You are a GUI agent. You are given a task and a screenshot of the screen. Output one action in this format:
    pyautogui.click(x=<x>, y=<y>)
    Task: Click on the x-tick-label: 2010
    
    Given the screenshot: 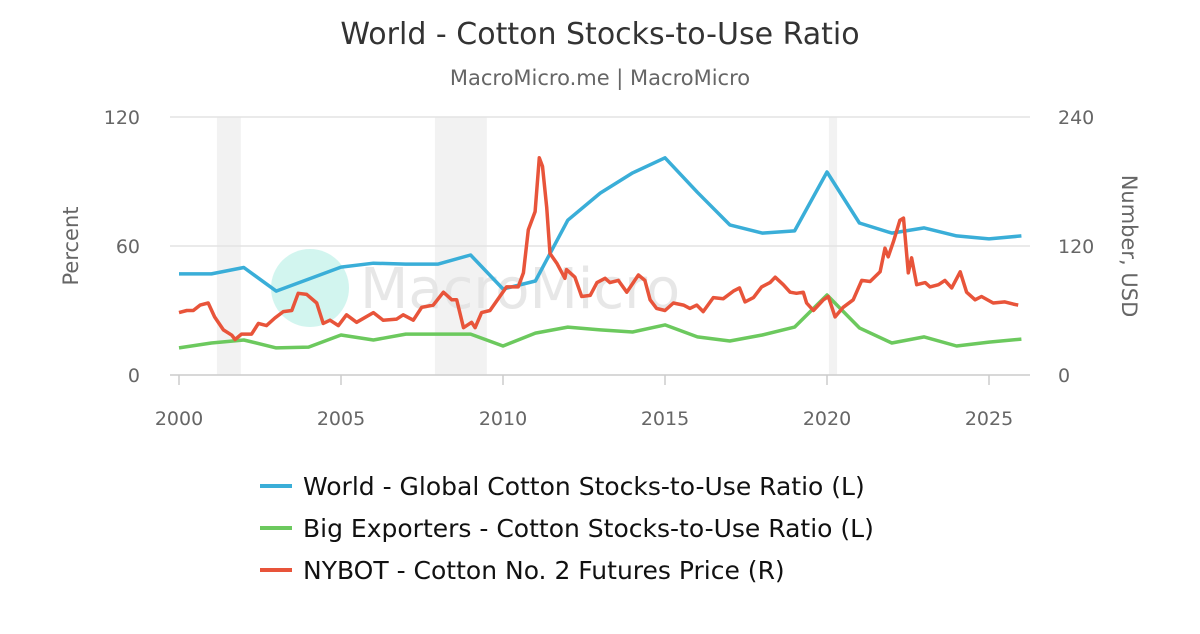 What is the action you would take?
    pyautogui.click(x=503, y=419)
    